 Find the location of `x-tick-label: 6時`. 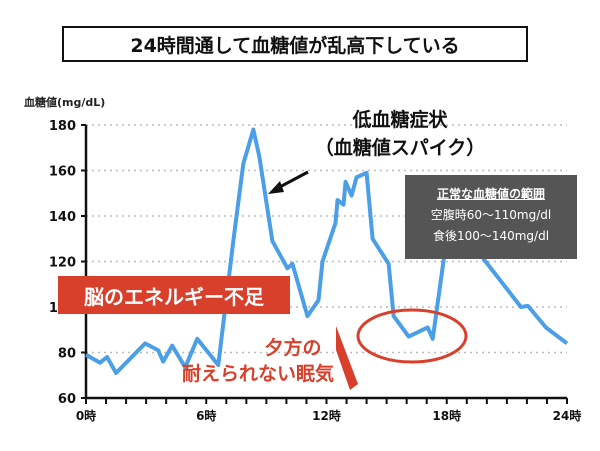

x-tick-label: 6時 is located at coordinates (206, 415).